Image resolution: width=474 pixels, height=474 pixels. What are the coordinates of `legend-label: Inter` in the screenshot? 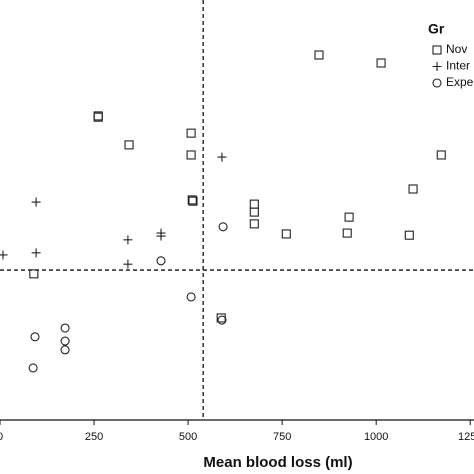 It's located at (458, 66).